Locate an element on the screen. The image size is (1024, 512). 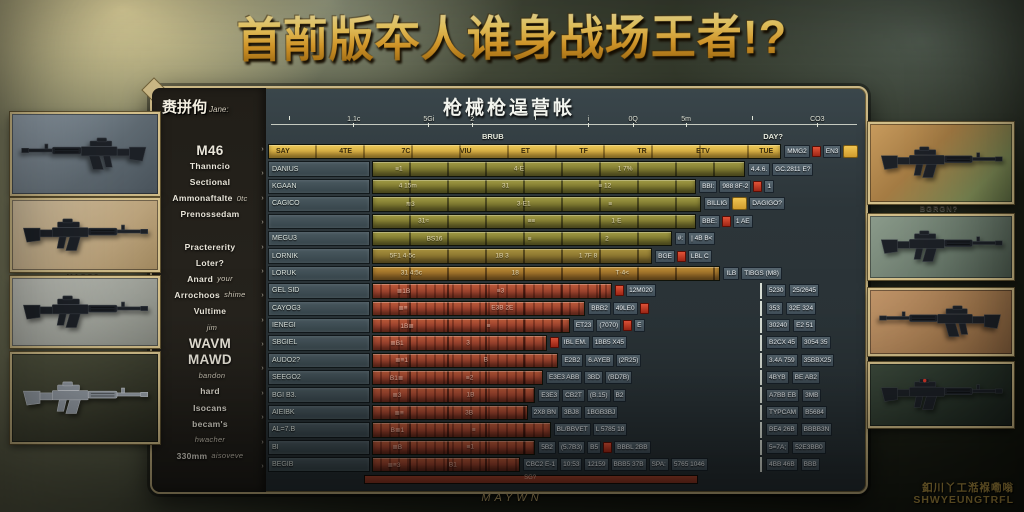
stat-cell: (BD7B) is located at coordinates (618, 378).